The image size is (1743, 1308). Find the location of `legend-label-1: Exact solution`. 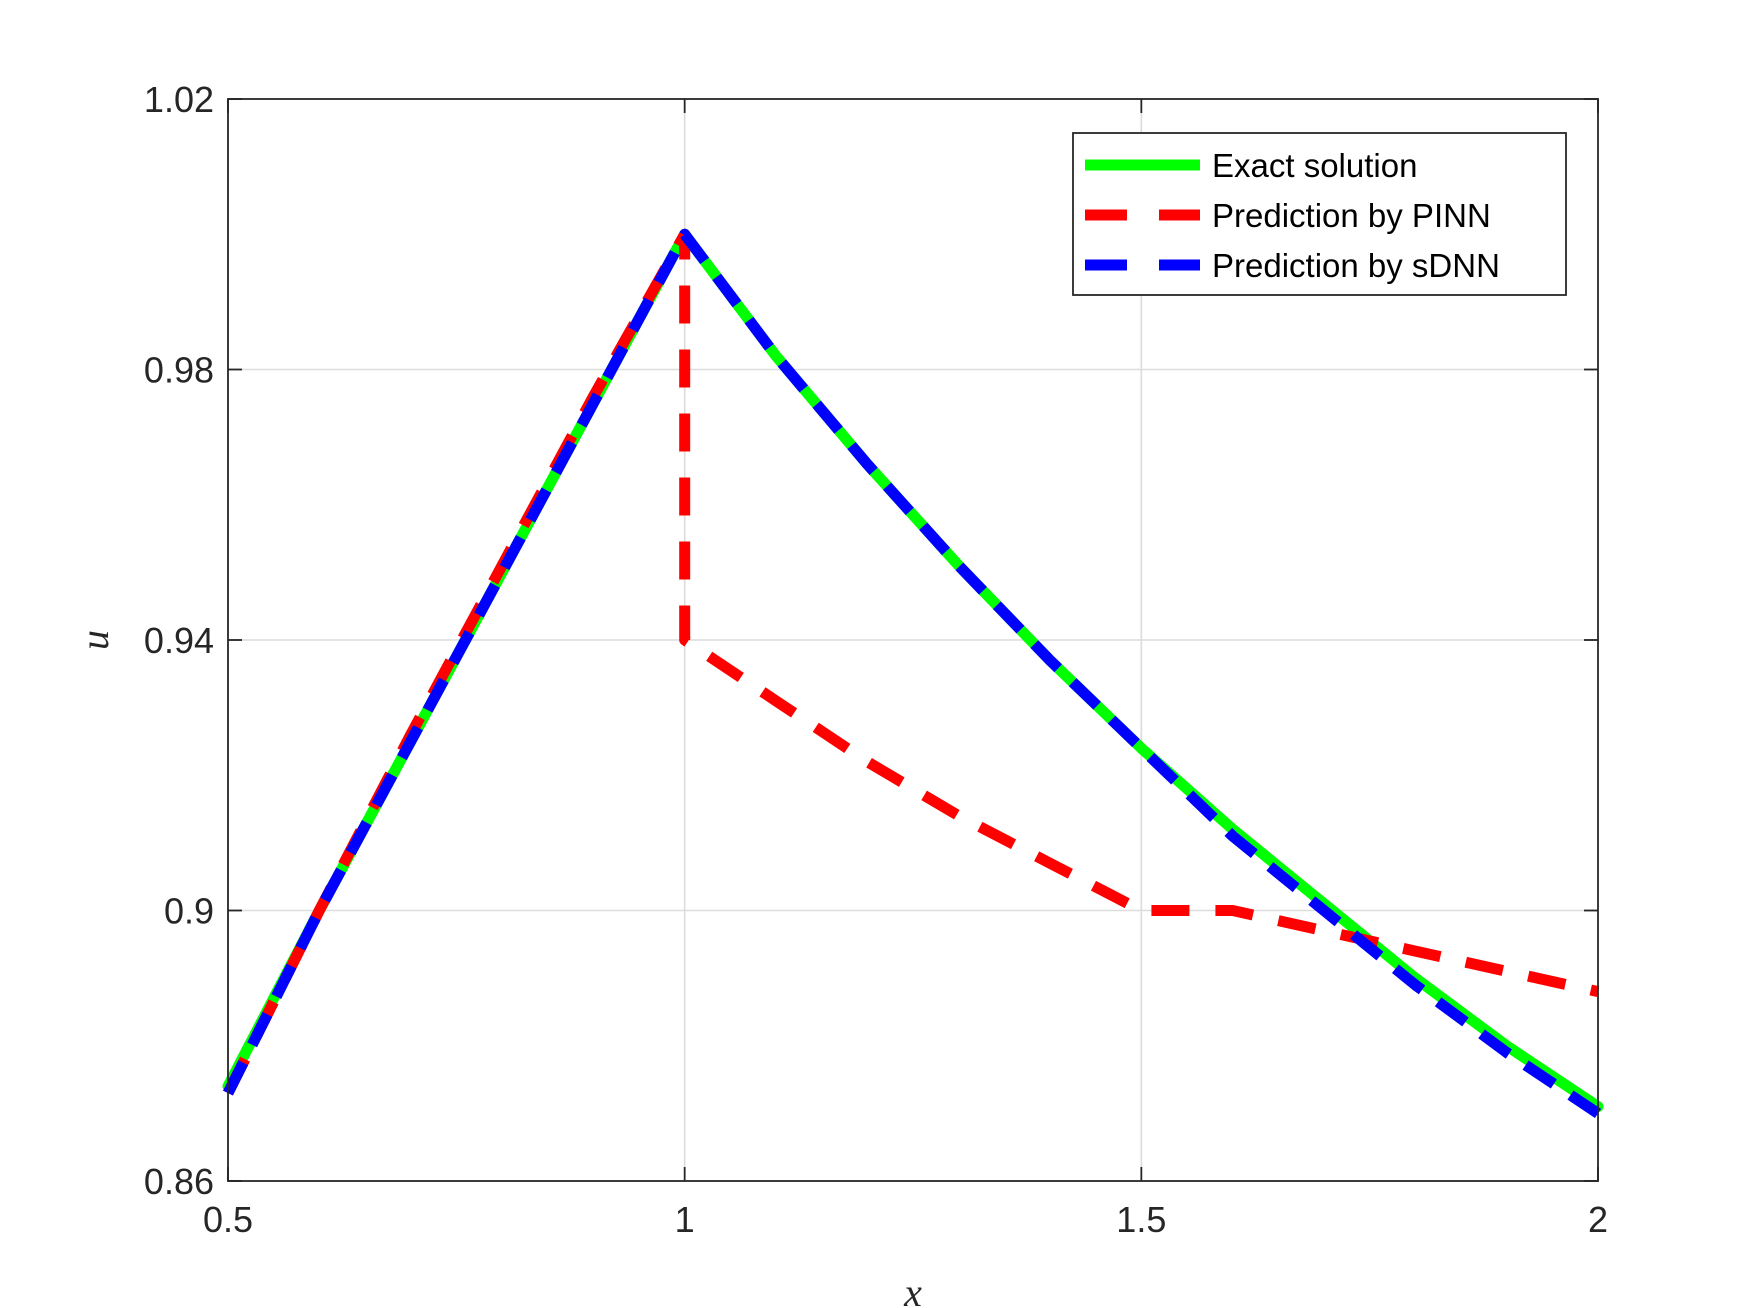

legend-label-1: Exact solution is located at coordinates (1314, 165).